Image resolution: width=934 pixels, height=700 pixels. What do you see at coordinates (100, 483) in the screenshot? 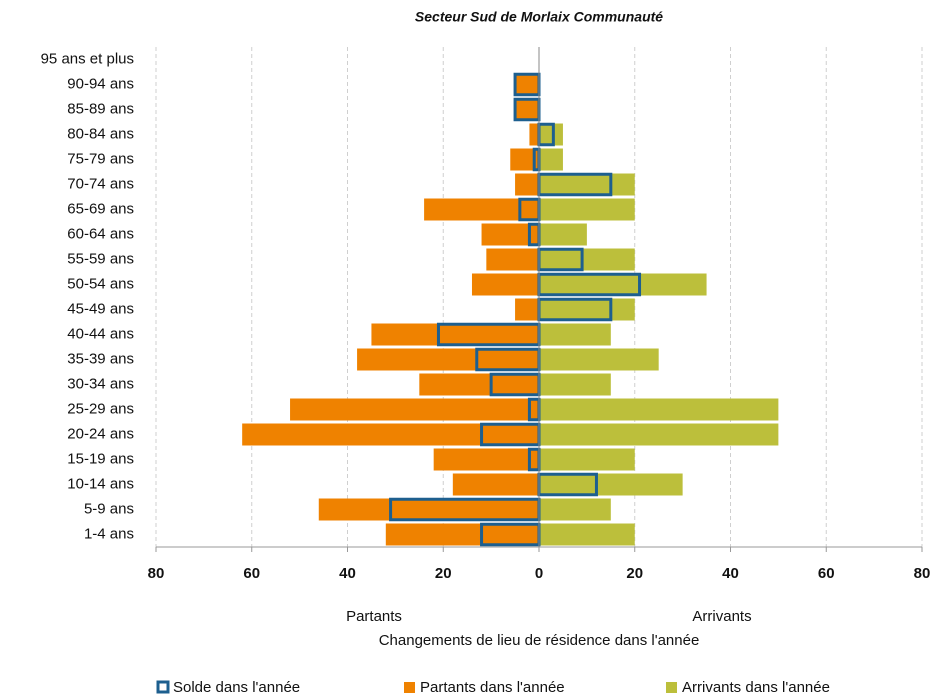
I see `y-tick-label: 10-14 ans` at bounding box center [100, 483].